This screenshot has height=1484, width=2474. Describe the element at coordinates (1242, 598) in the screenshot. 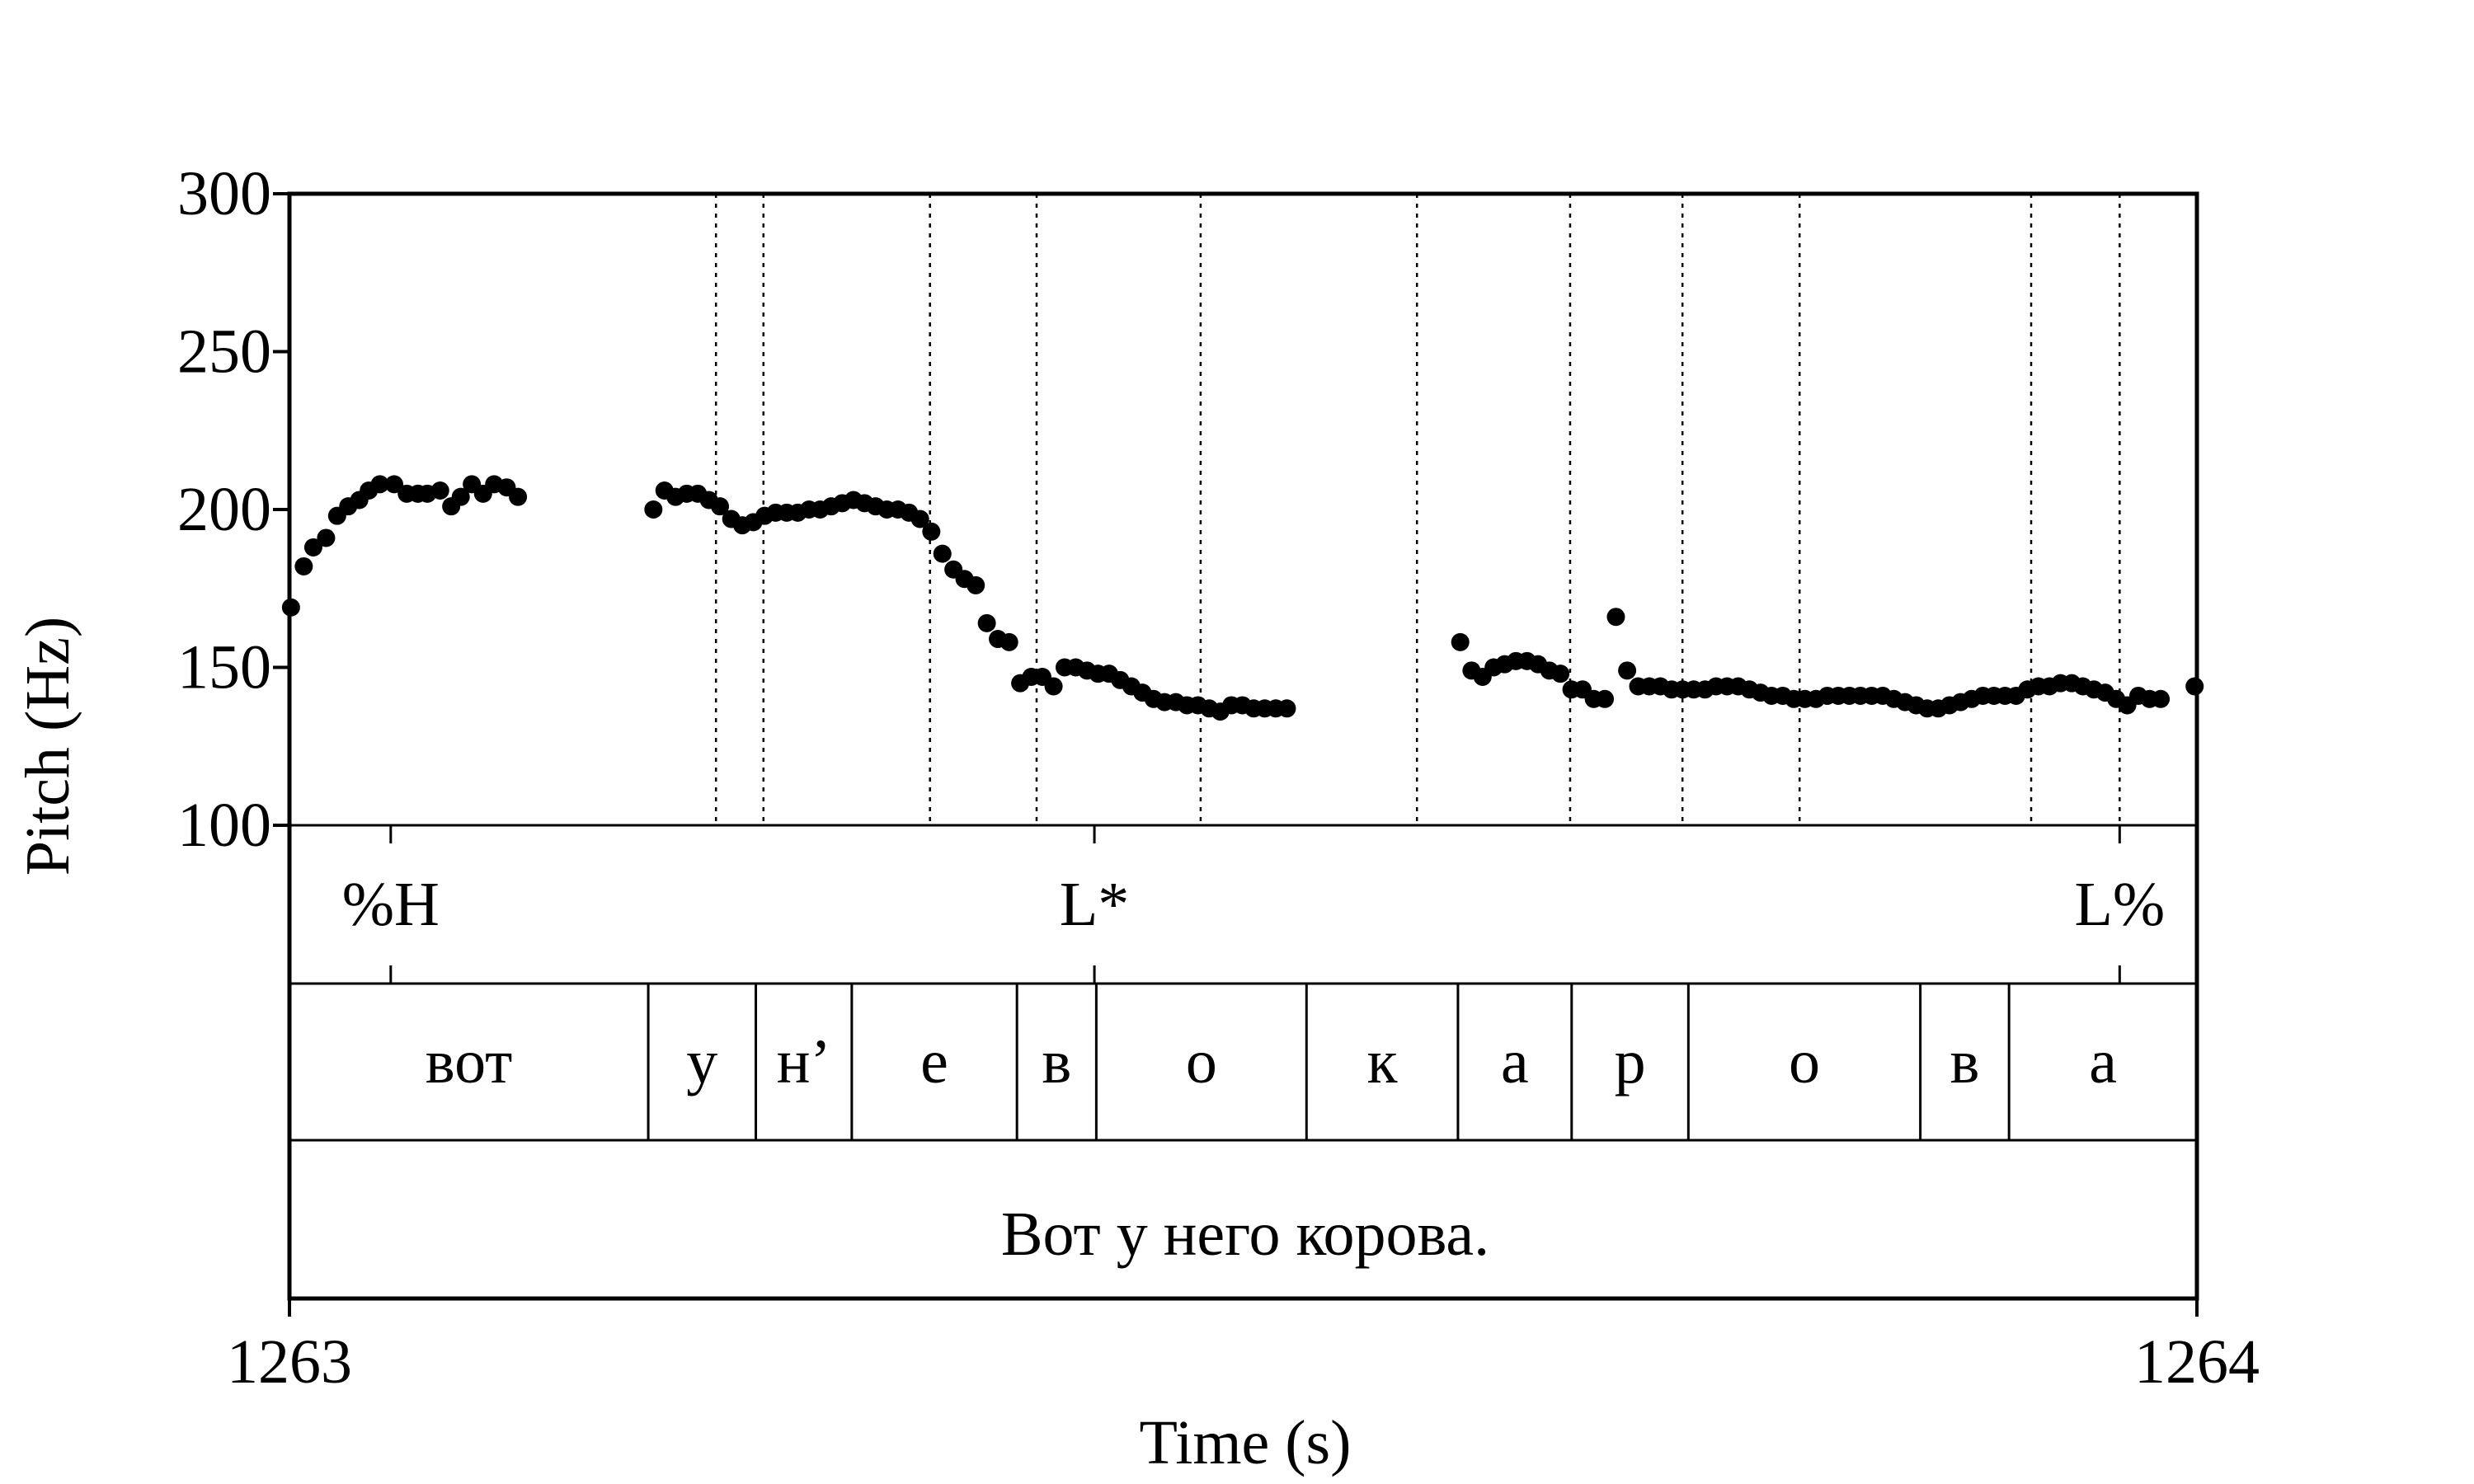

I see `pitch-points` at that location.